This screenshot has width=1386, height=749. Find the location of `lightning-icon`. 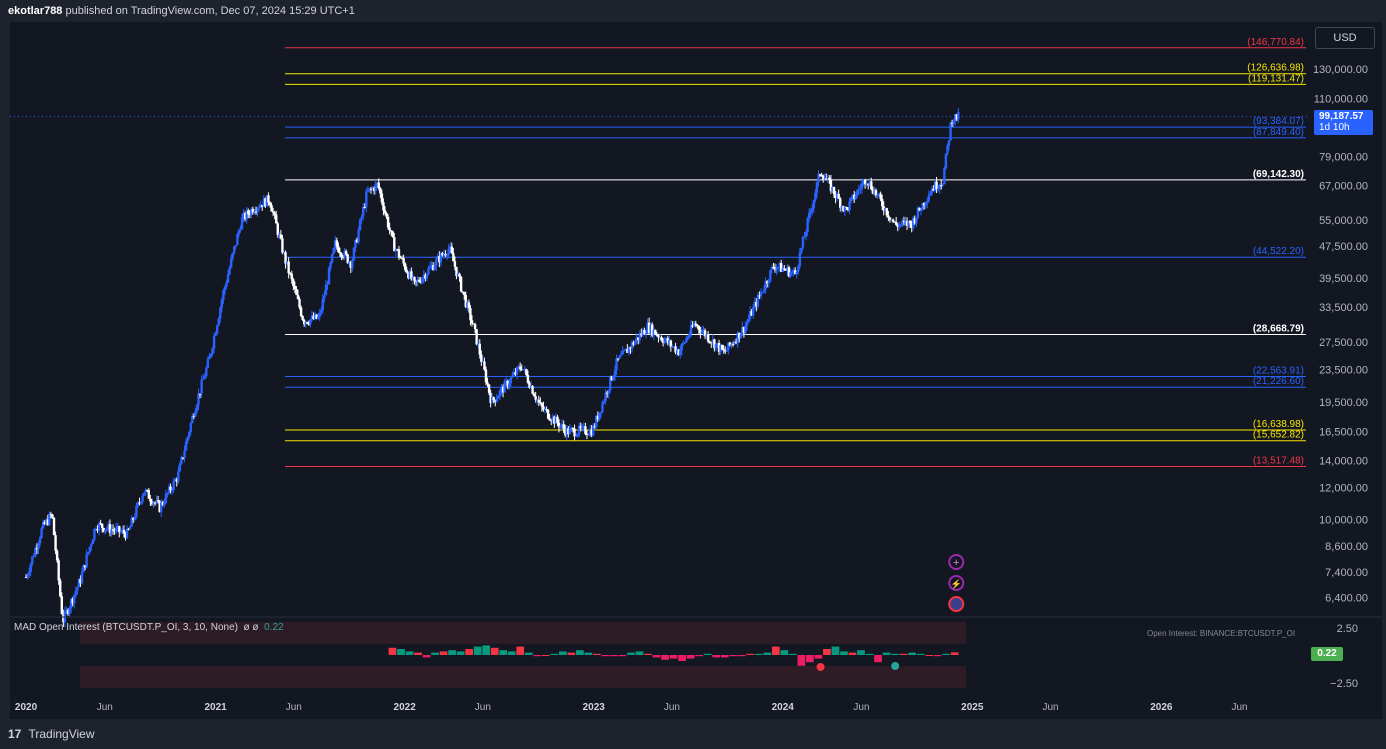

lightning-icon is located at coordinates (956, 583).